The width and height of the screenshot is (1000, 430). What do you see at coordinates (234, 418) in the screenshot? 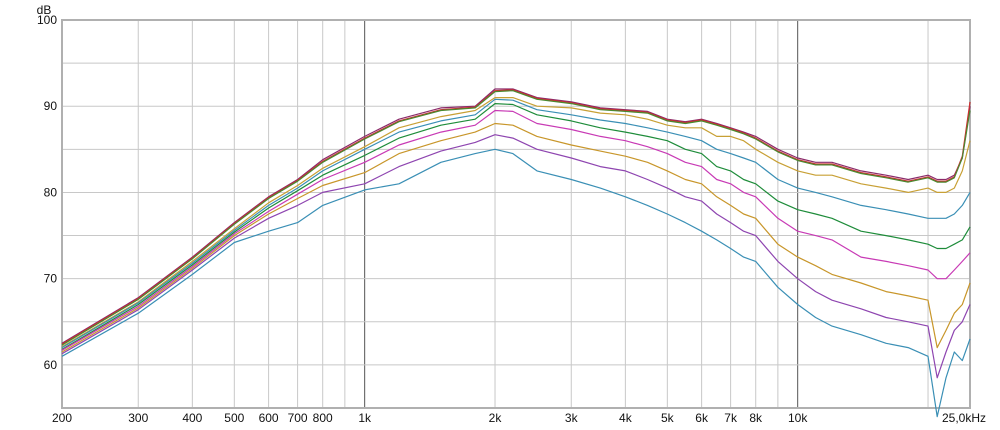
I see `x-tick-label: 500` at bounding box center [234, 418].